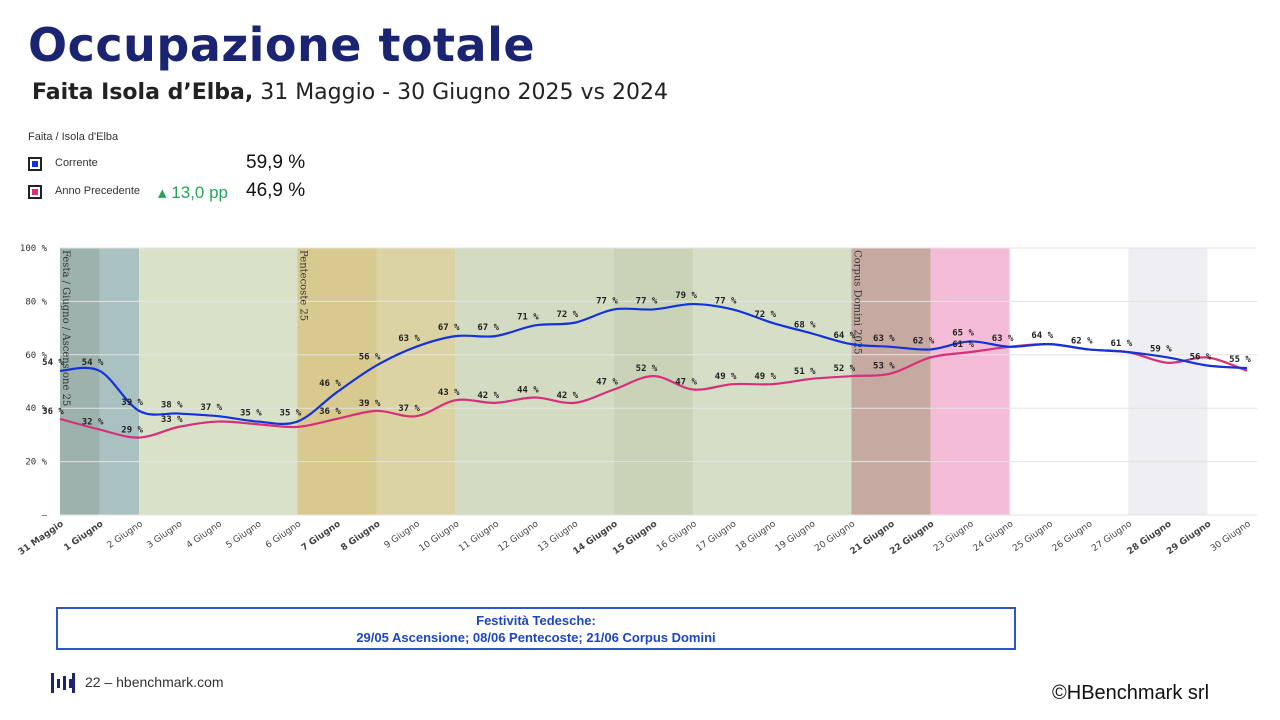 The width and height of the screenshot is (1280, 720). What do you see at coordinates (164, 535) in the screenshot?
I see `x-tick-label: 3 Giugno` at bounding box center [164, 535].